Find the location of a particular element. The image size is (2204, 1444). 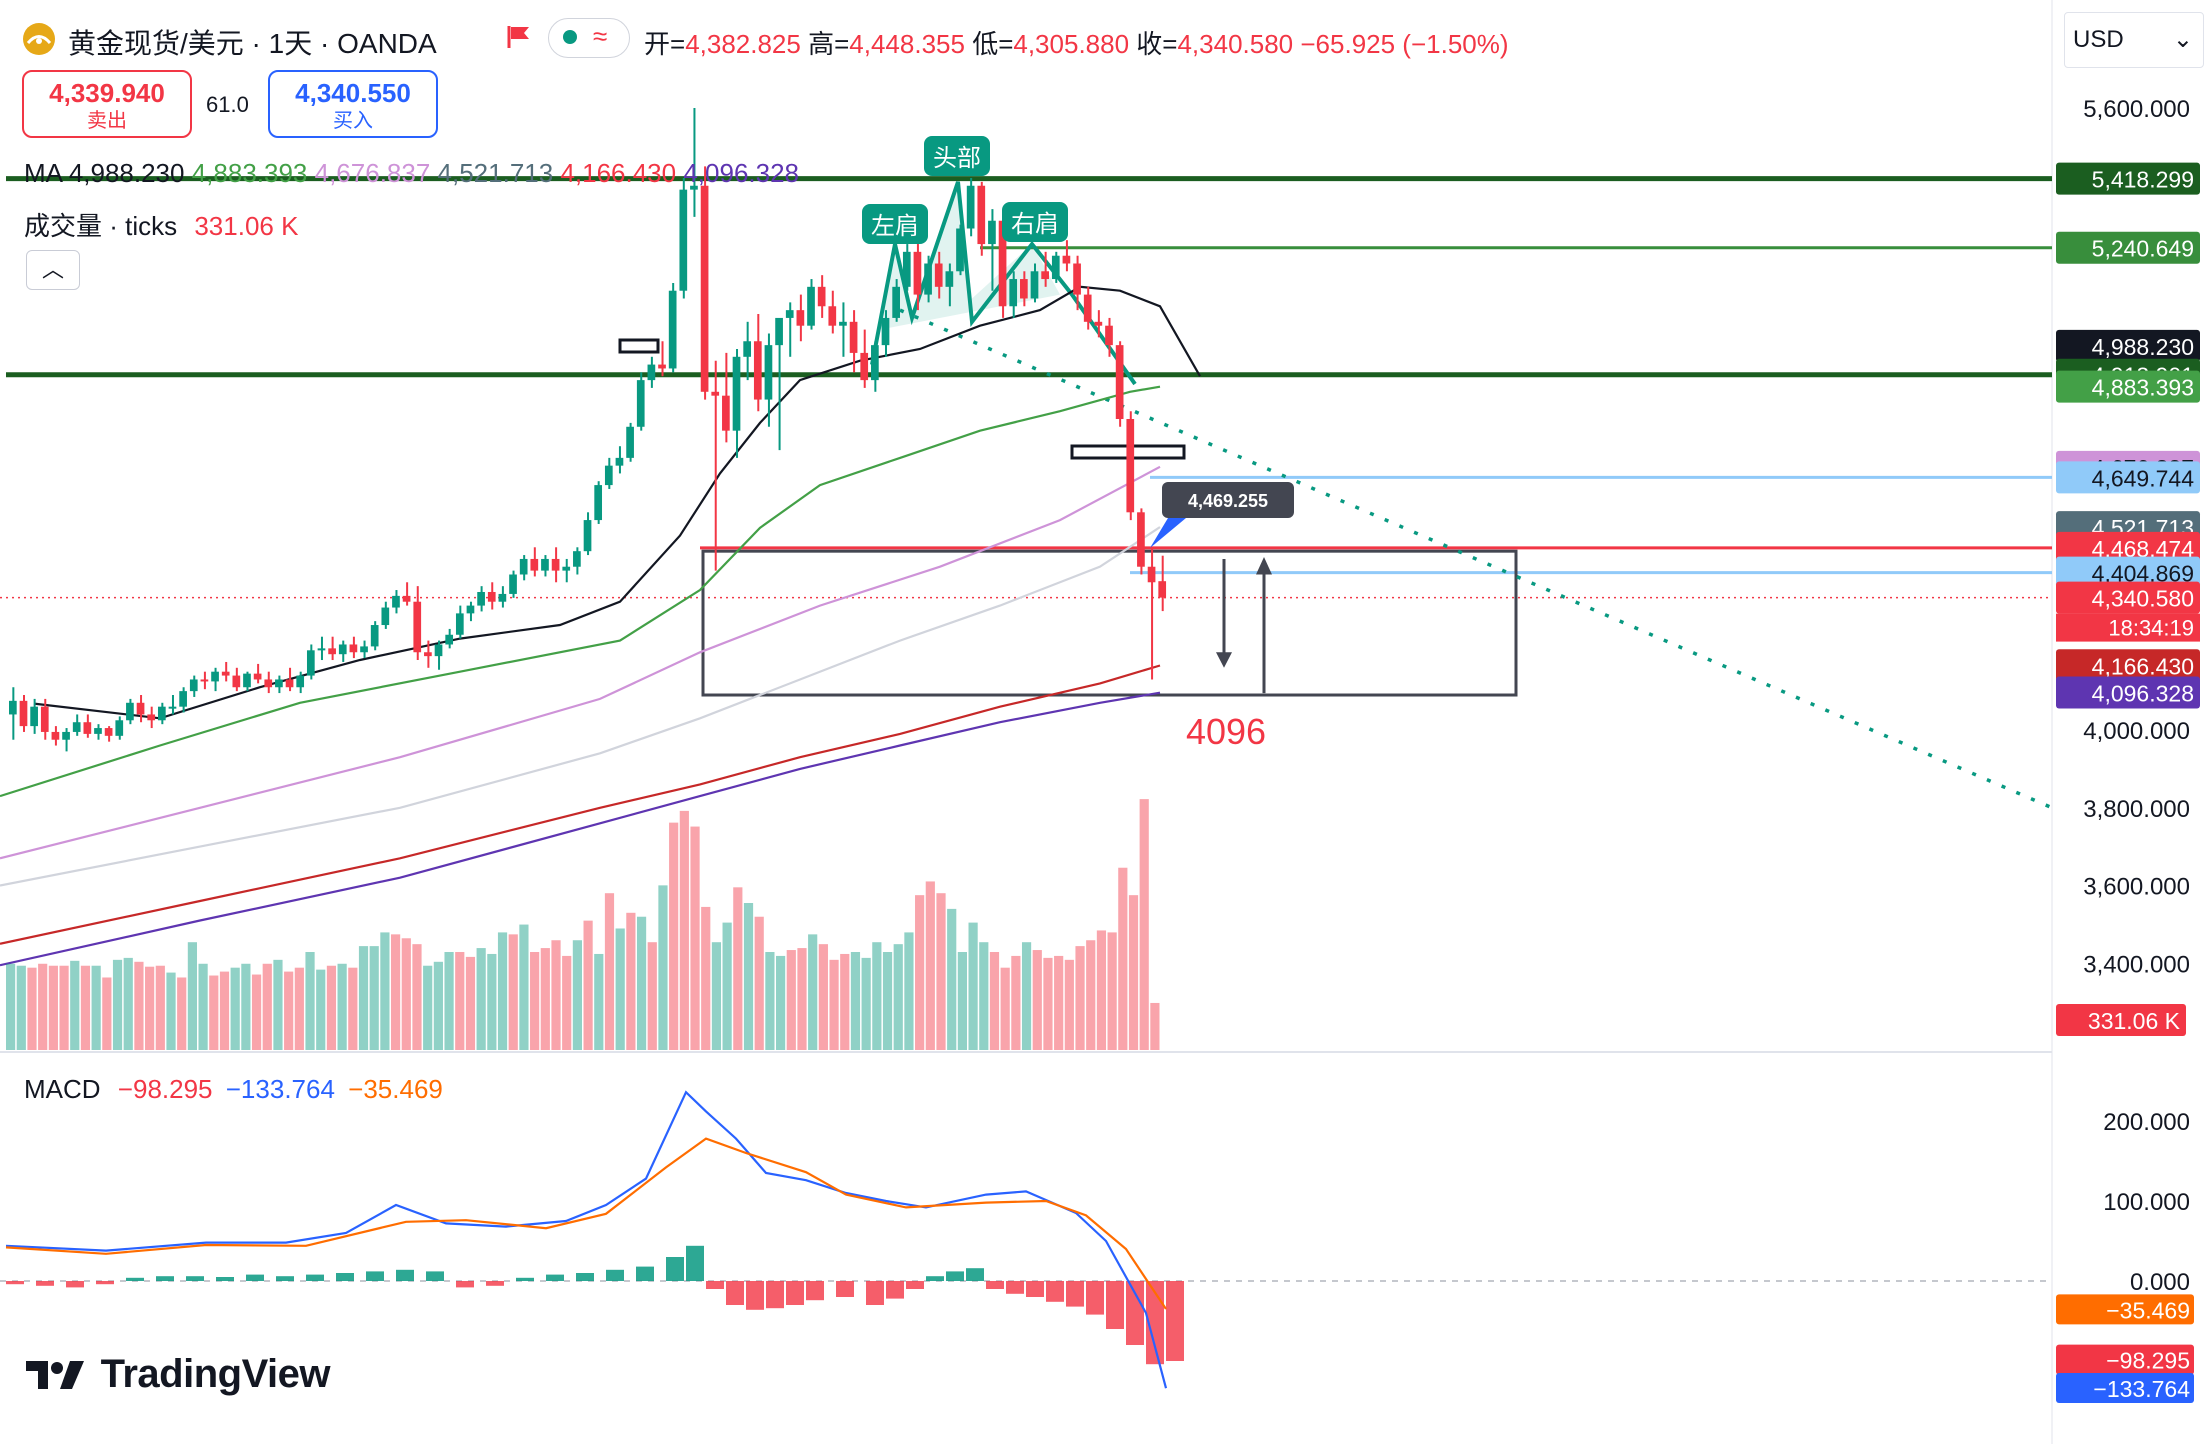

volume-legend: 成交量 · ticks 331.06 K is located at coordinates (161, 224).